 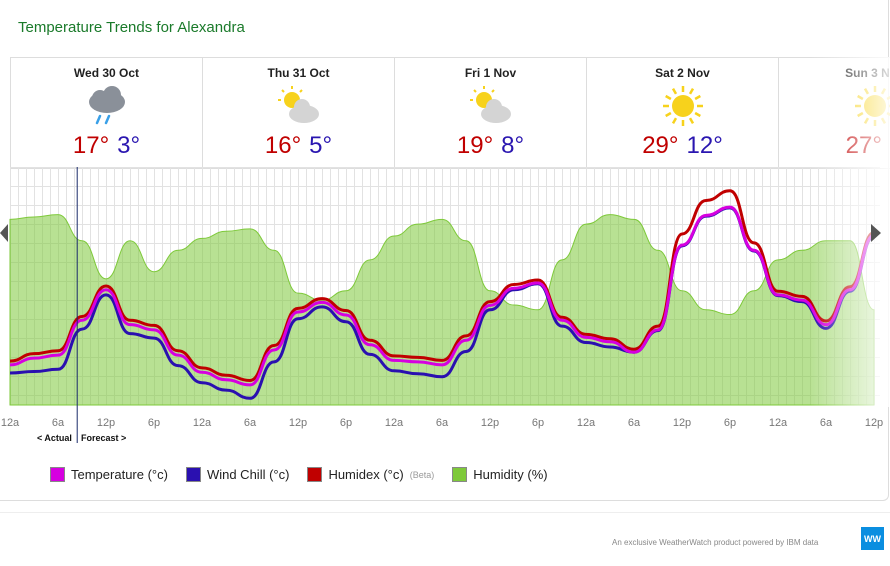 What do you see at coordinates (103, 438) in the screenshot?
I see `forecast-label: Forecast >` at bounding box center [103, 438].